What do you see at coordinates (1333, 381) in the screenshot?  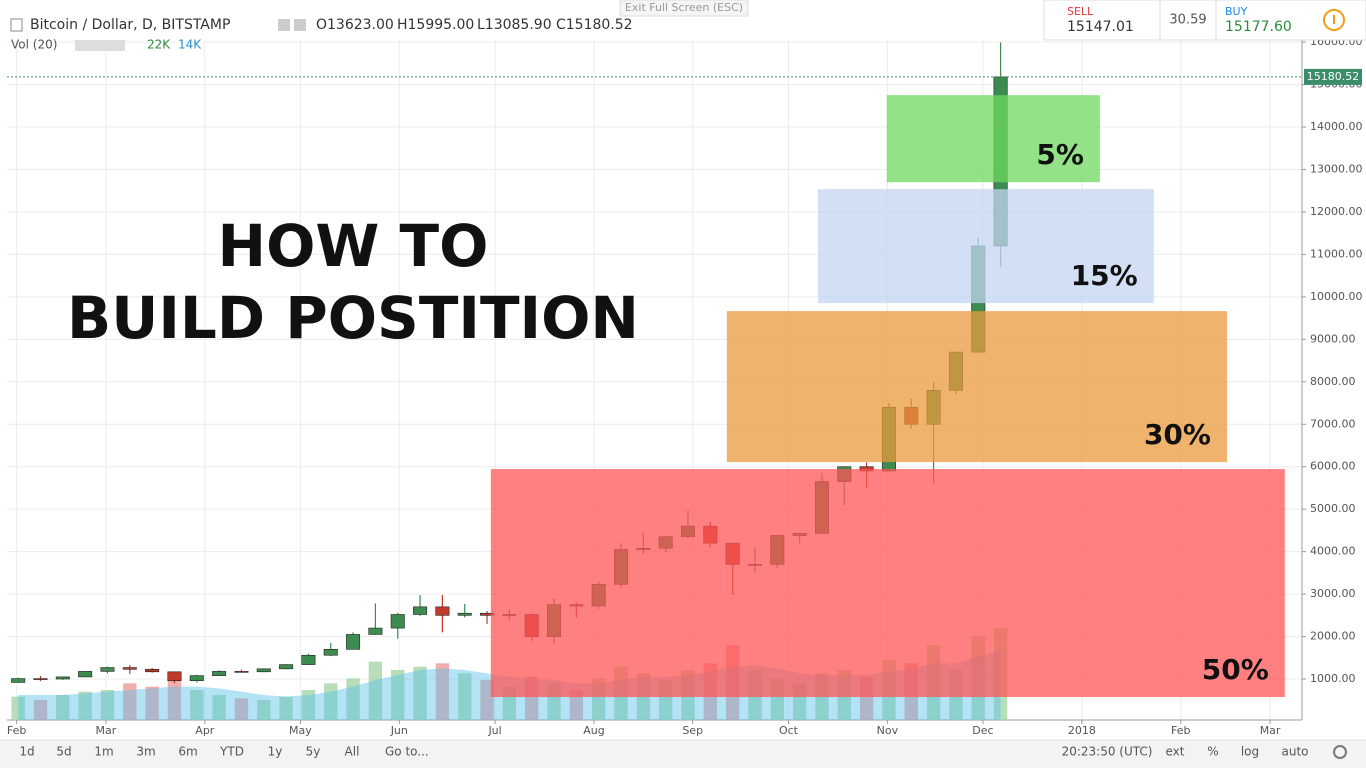 I see `y-tick-label: 8000.00` at bounding box center [1333, 381].